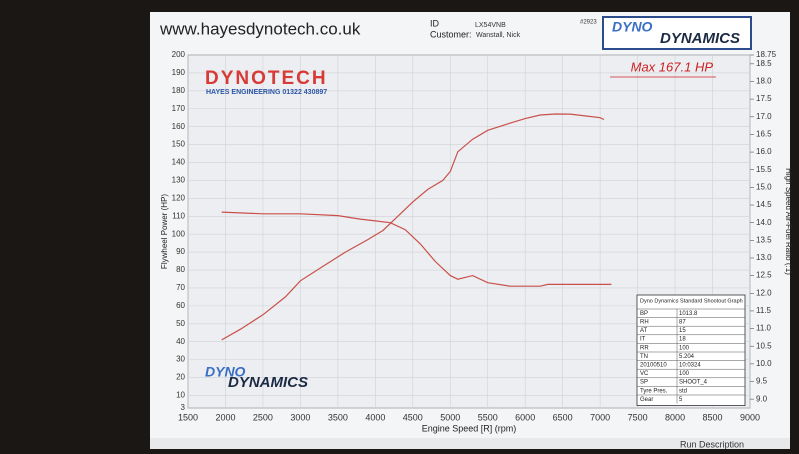 This screenshot has height=454, width=799. What do you see at coordinates (260, 28) in the screenshot?
I see `site-url: www.hayesdynotech.co.uk` at bounding box center [260, 28].